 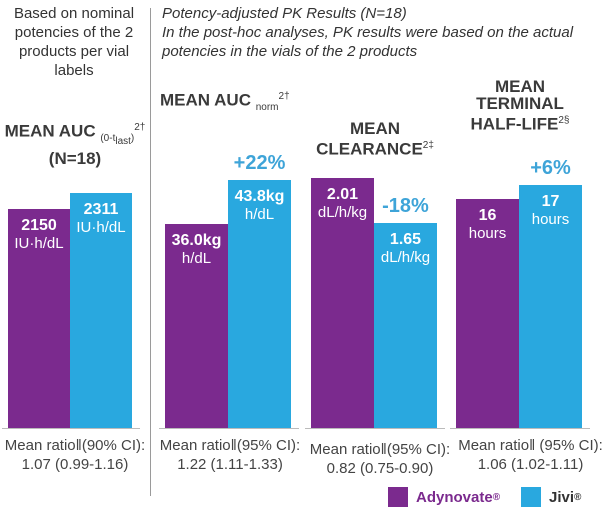 I want to click on title-sup: 2‡, so click(x=428, y=145).